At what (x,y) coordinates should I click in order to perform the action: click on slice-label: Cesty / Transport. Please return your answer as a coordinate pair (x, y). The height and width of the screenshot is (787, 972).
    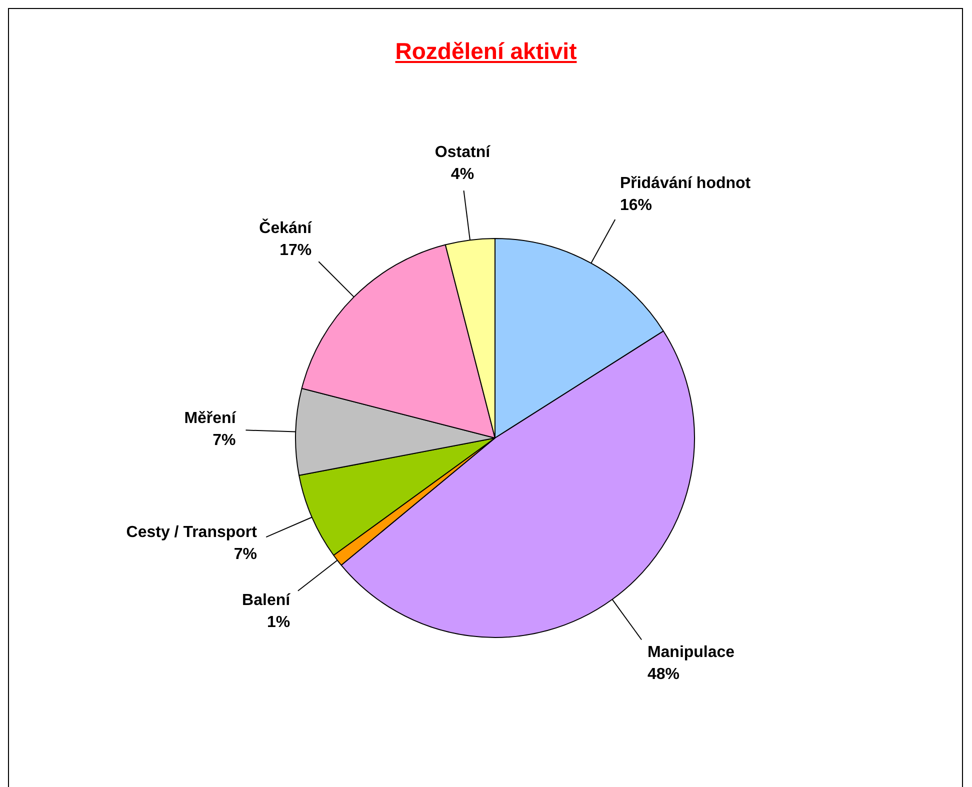
    Looking at the image, I should click on (192, 532).